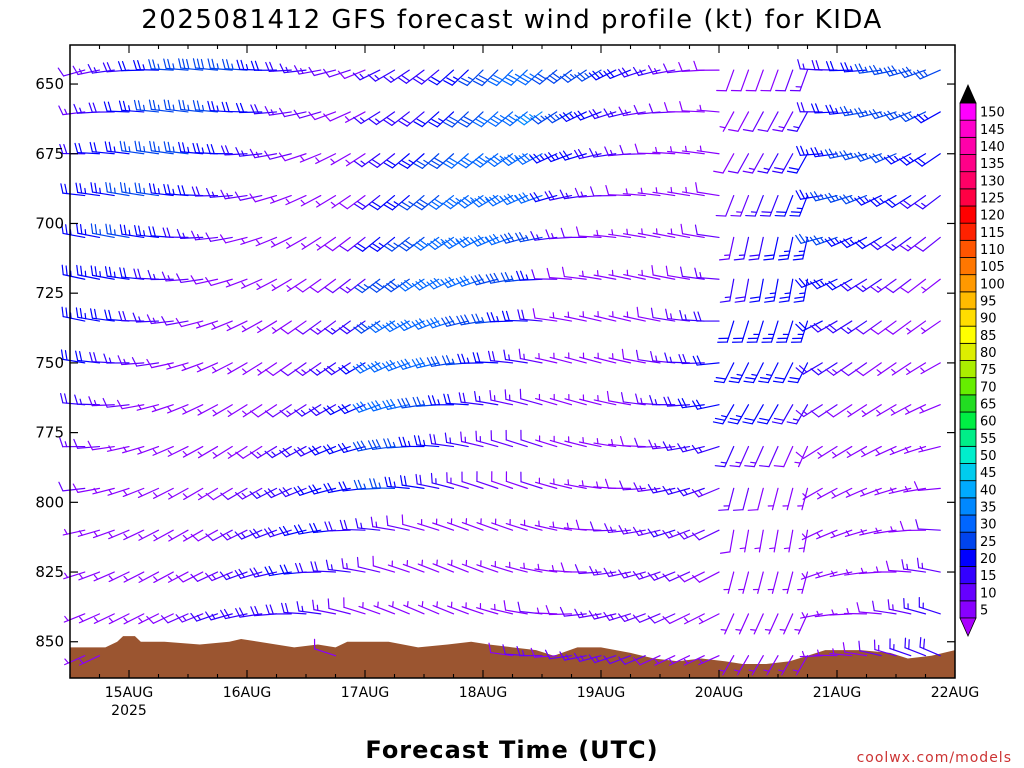  I want to click on colorbar-label: 40, so click(988, 490).